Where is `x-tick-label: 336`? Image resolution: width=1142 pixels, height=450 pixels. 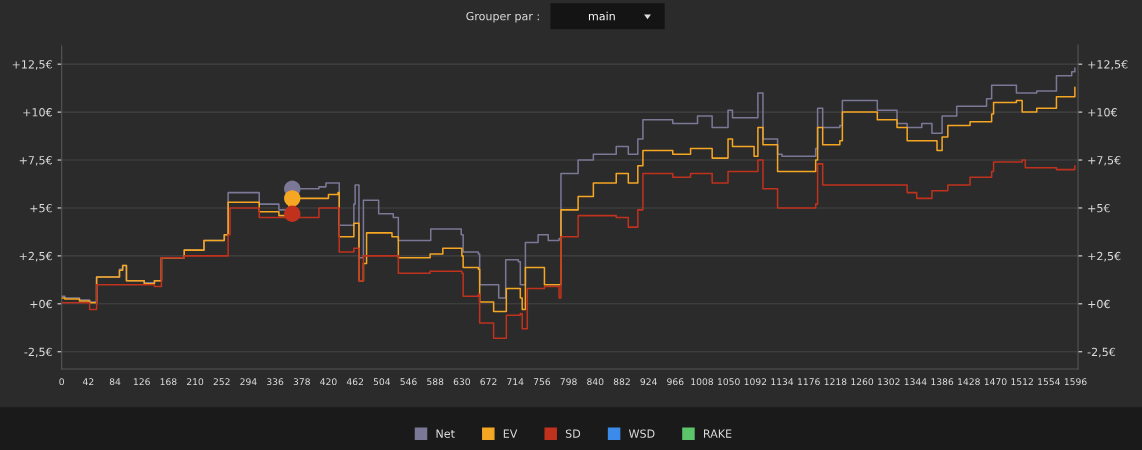 x-tick-label: 336 is located at coordinates (275, 382).